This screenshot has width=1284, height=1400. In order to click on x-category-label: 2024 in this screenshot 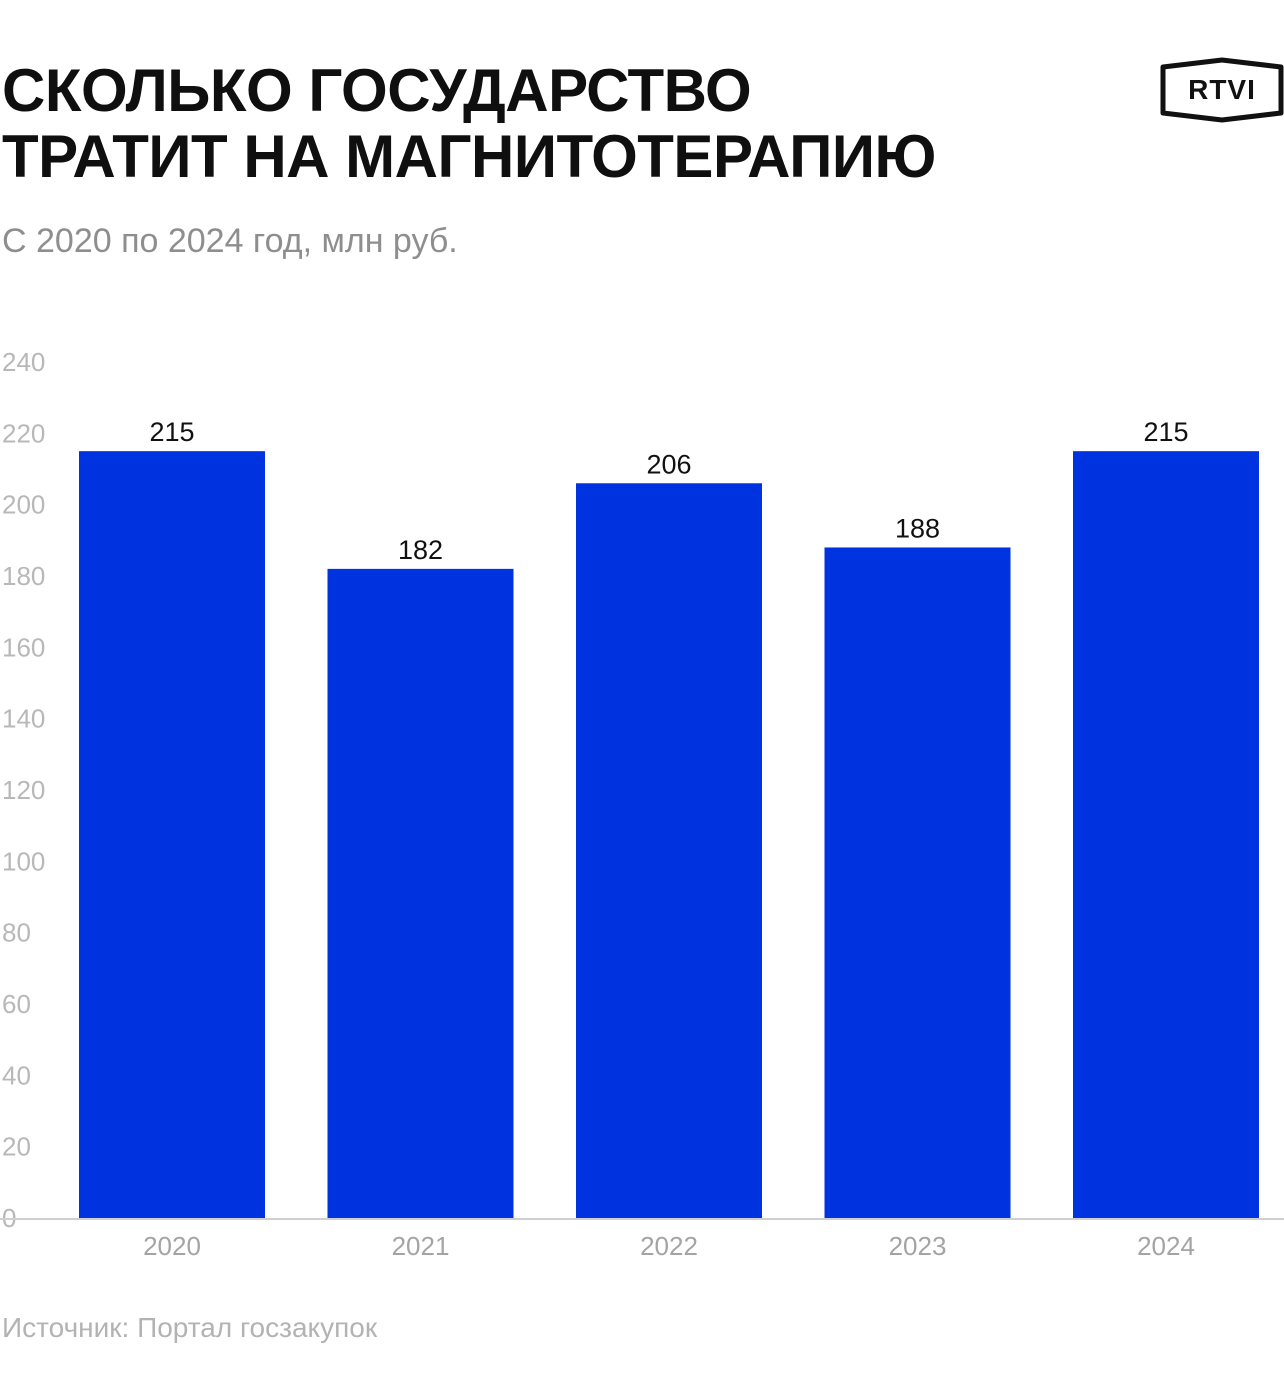, I will do `click(1166, 1246)`.